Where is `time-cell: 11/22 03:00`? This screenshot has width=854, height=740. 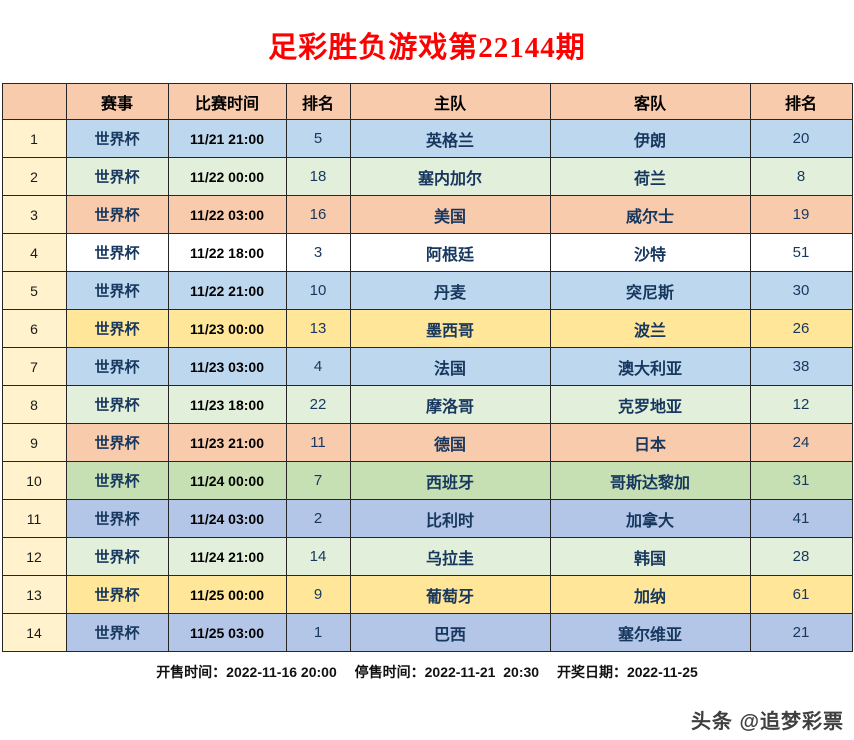 time-cell: 11/22 03:00 is located at coordinates (227, 214).